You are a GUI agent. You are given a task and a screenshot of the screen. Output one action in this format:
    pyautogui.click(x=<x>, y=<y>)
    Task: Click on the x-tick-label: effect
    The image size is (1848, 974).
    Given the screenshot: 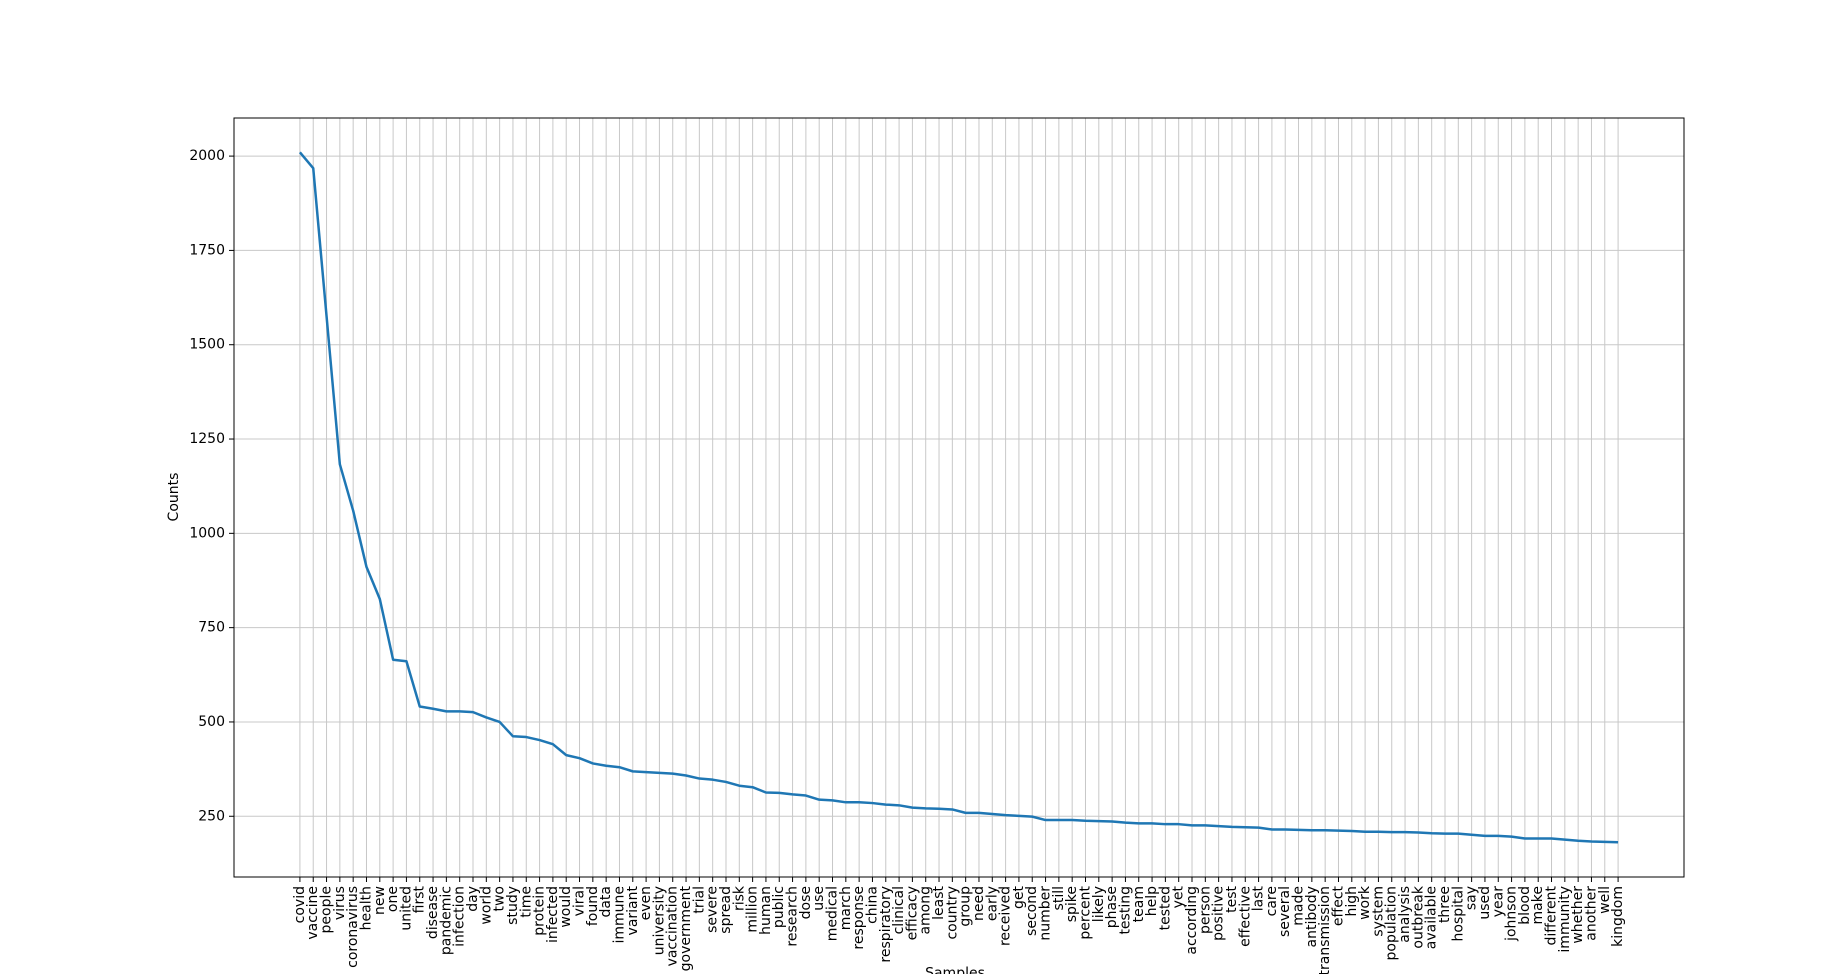 What is the action you would take?
    pyautogui.click(x=1338, y=905)
    